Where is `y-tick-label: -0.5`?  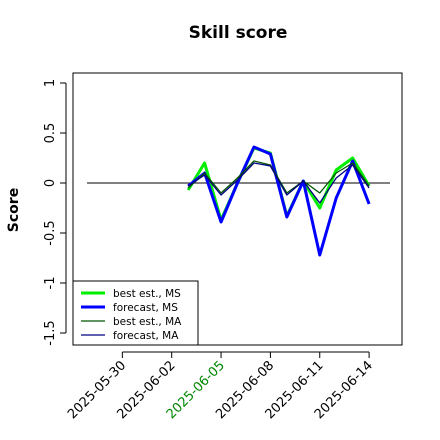
y-tick-label: -0.5 is located at coordinates (50, 232).